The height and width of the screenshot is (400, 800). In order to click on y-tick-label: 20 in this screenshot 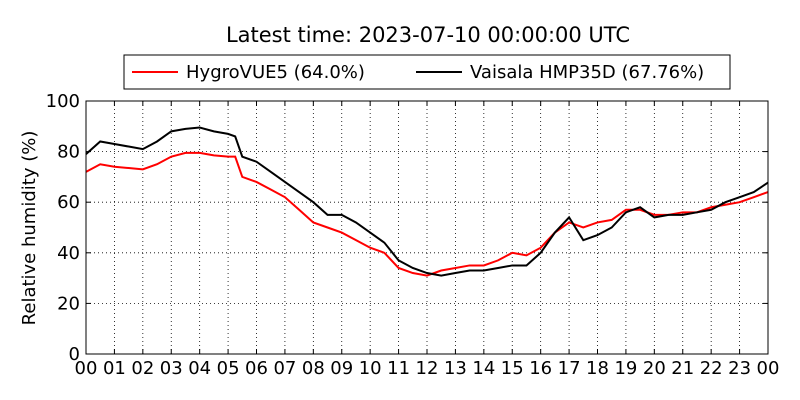, I will do `click(68, 303)`.